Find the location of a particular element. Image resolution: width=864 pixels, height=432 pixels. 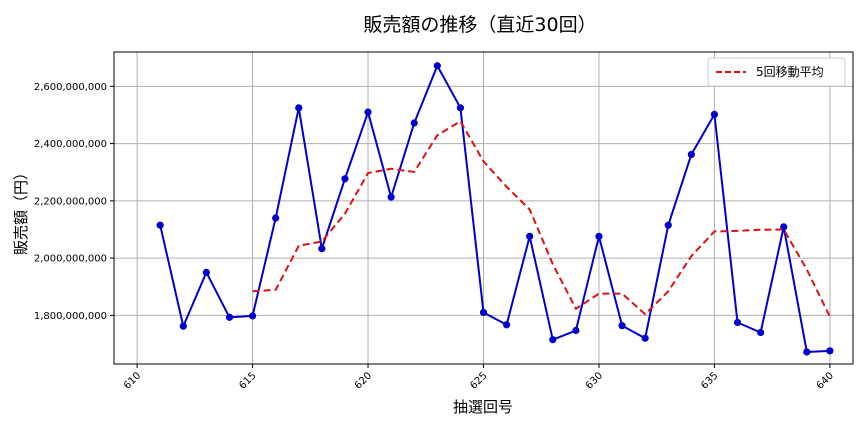

legend: 5回移動平均 is located at coordinates (776, 72).